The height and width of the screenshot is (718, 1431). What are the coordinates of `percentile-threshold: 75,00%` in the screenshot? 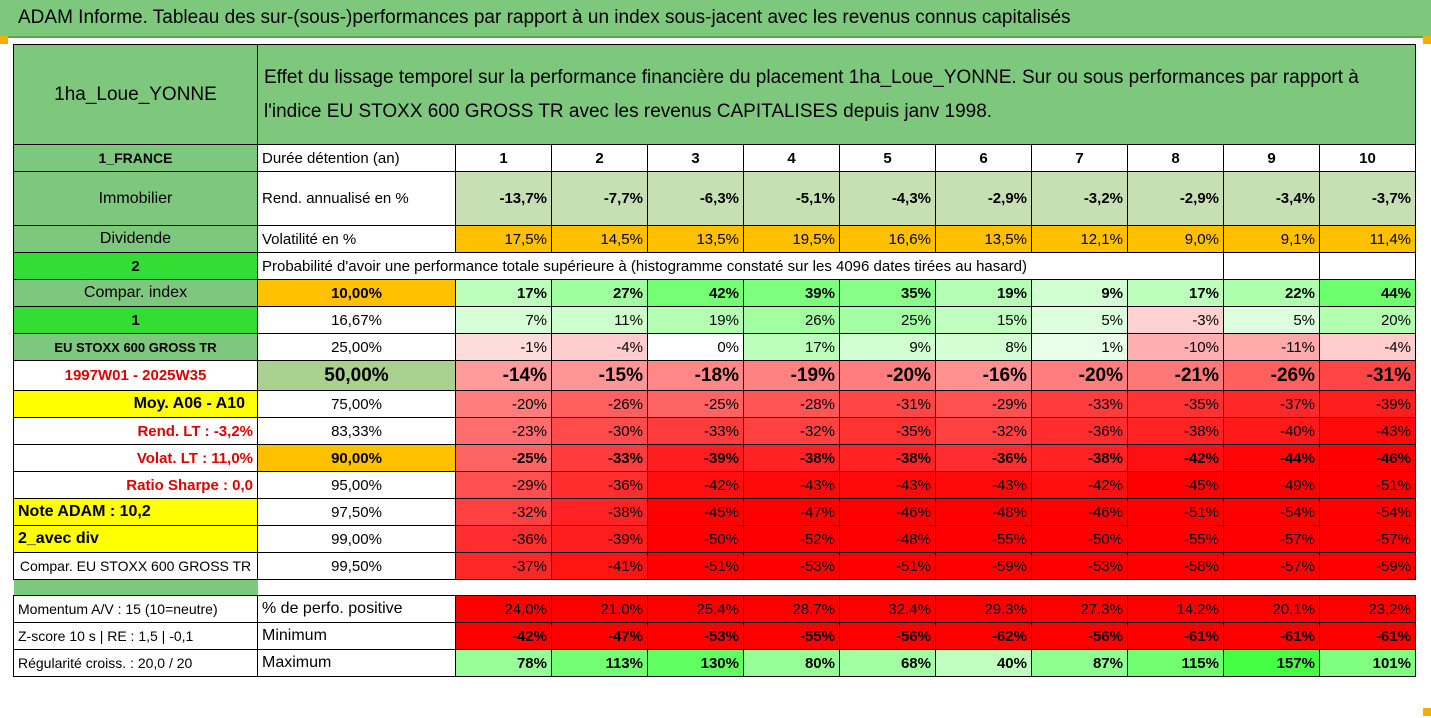 It's located at (356, 404).